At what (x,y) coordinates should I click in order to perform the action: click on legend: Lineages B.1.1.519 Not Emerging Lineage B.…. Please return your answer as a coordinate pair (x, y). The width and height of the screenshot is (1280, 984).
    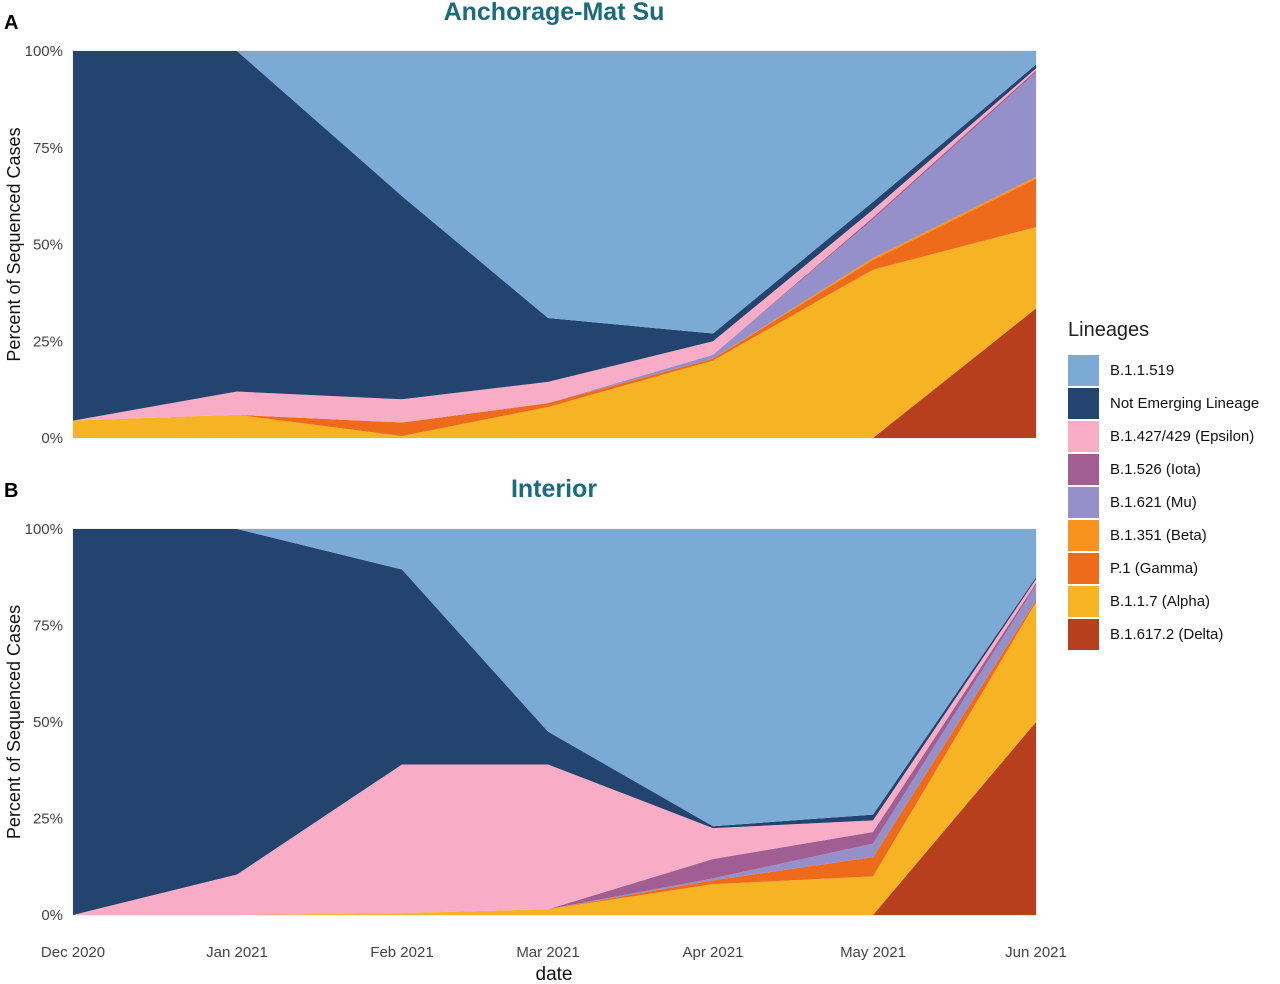
    Looking at the image, I should click on (1174, 484).